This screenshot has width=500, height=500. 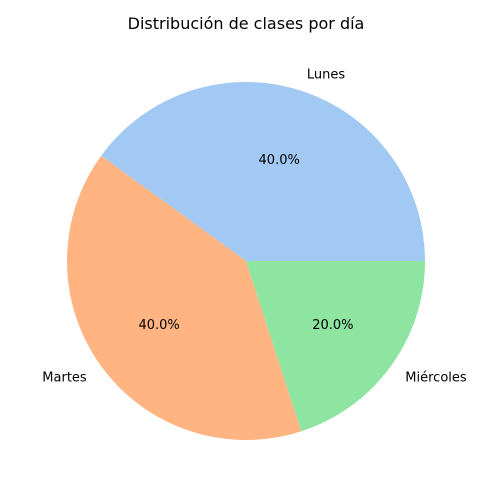 What do you see at coordinates (332, 325) in the screenshot?
I see `pct-label-miércoles: 20.0%` at bounding box center [332, 325].